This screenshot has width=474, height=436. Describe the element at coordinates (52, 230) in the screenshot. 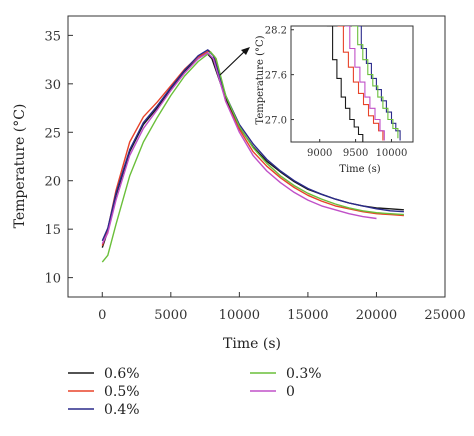

I see `y-tick-label: 15` at that location.